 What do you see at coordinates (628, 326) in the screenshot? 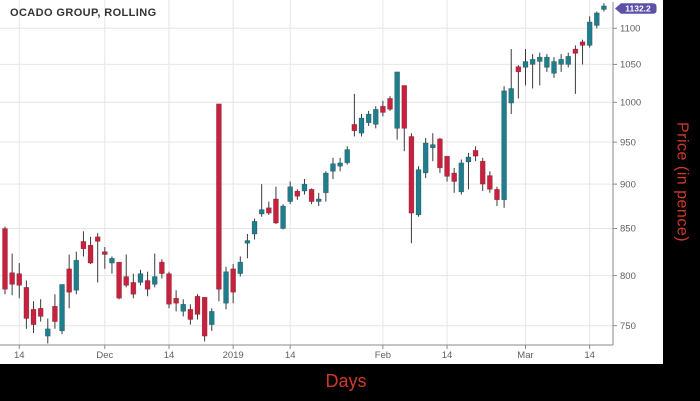
I see `y-tick-label: 750` at bounding box center [628, 326].